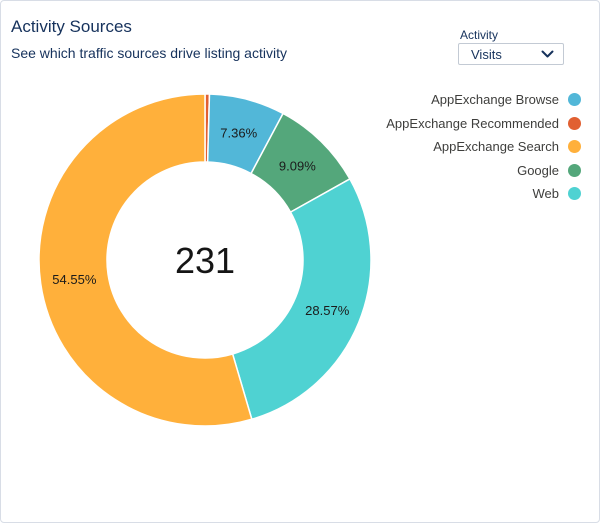 The height and width of the screenshot is (523, 600). I want to click on card-title: Activity Sources, so click(71, 26).